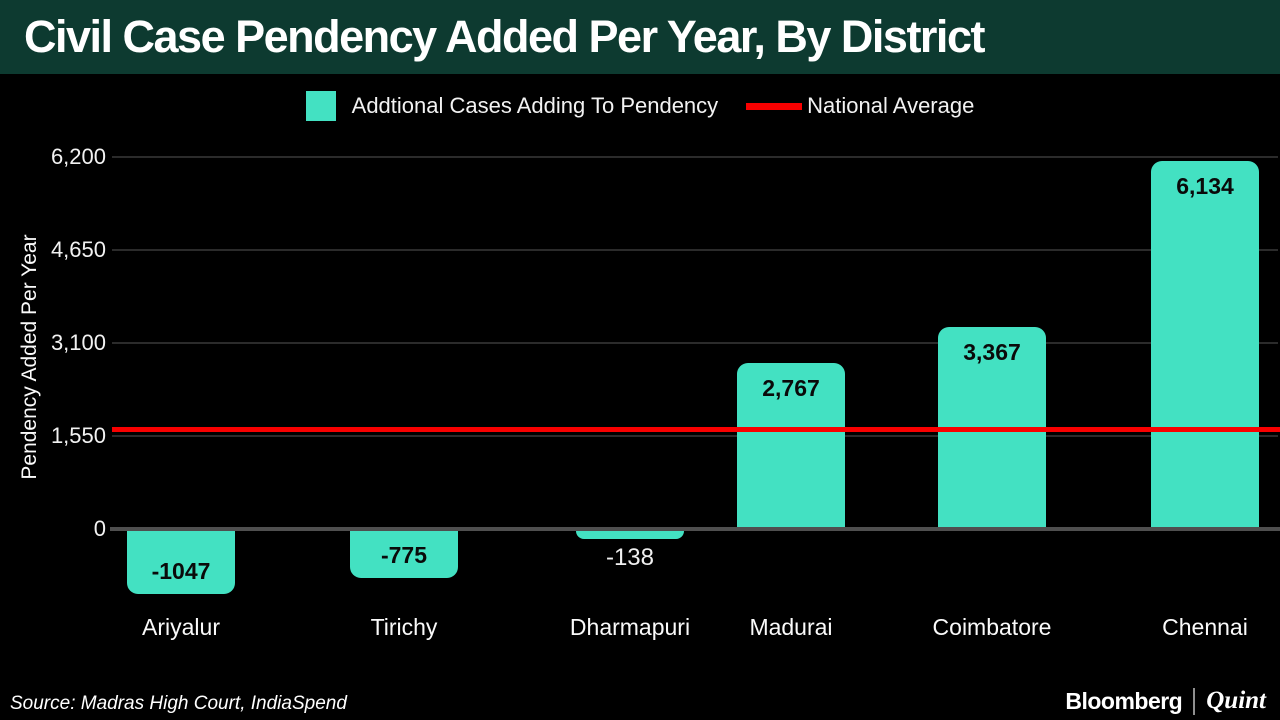  What do you see at coordinates (992, 352) in the screenshot?
I see `bar-value-label: 3,367` at bounding box center [992, 352].